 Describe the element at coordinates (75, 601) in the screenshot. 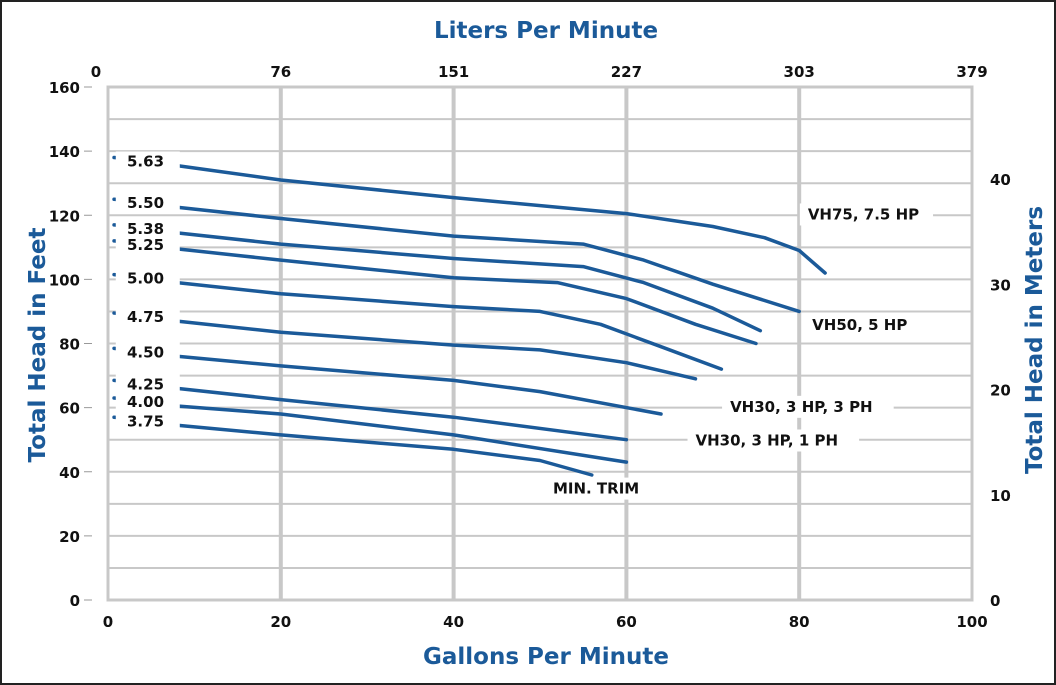

I see `y-tick-label: 0` at that location.